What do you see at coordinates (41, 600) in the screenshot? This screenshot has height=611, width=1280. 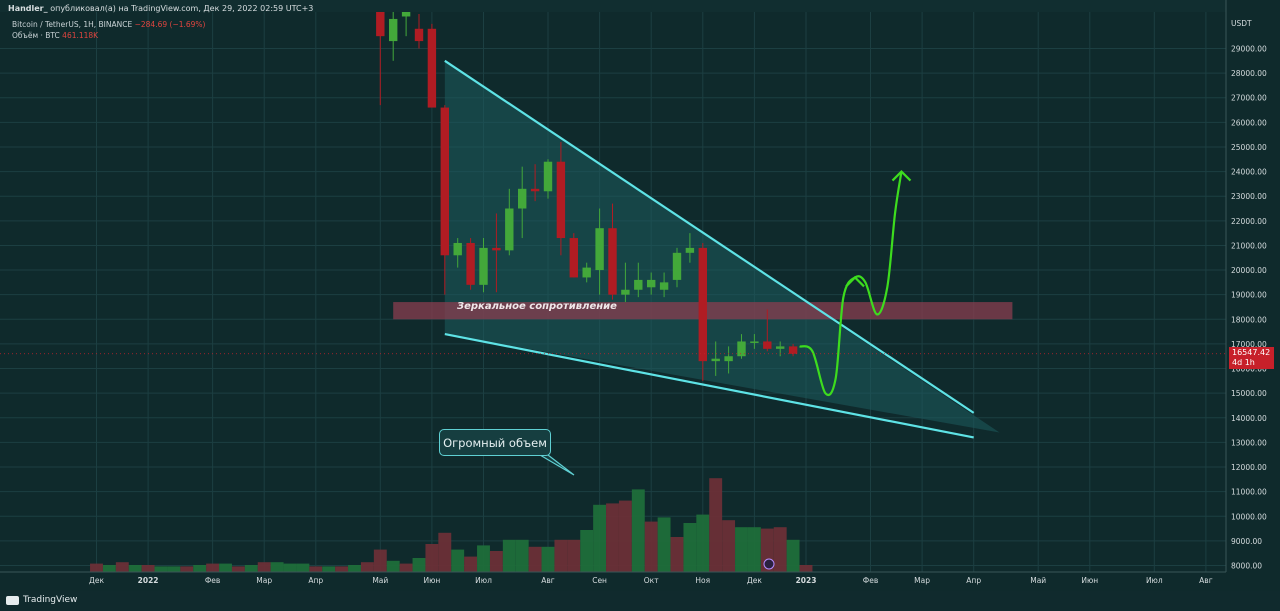 I see `tradingview-logo: TradingView` at bounding box center [41, 600].